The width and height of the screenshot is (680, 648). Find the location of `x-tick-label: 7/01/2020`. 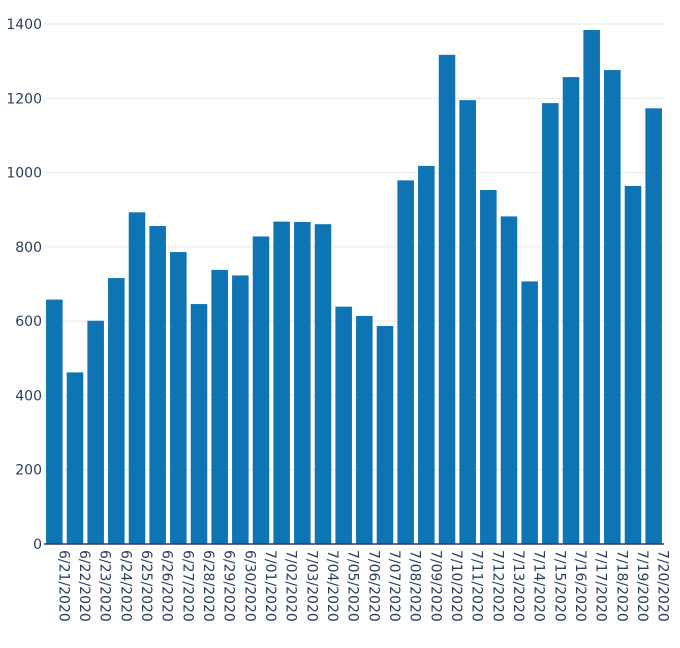

x-tick-label: 7/01/2020 is located at coordinates (270, 586).